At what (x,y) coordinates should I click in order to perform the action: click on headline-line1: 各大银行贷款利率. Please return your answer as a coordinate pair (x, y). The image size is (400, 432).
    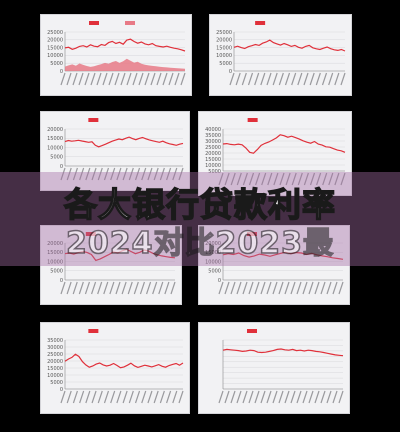
    Looking at the image, I should click on (199, 204).